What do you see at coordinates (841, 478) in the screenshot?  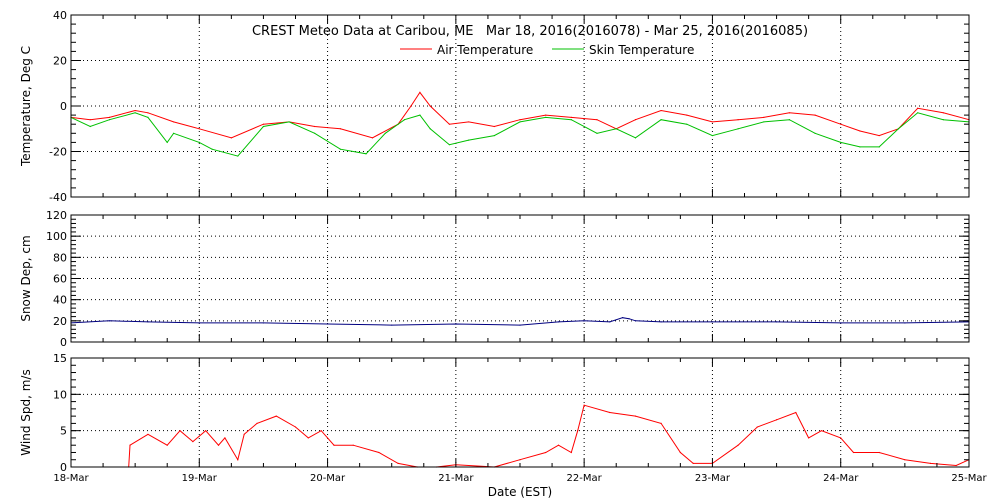 I see `x-tick-label: 24-Mar` at bounding box center [841, 478].